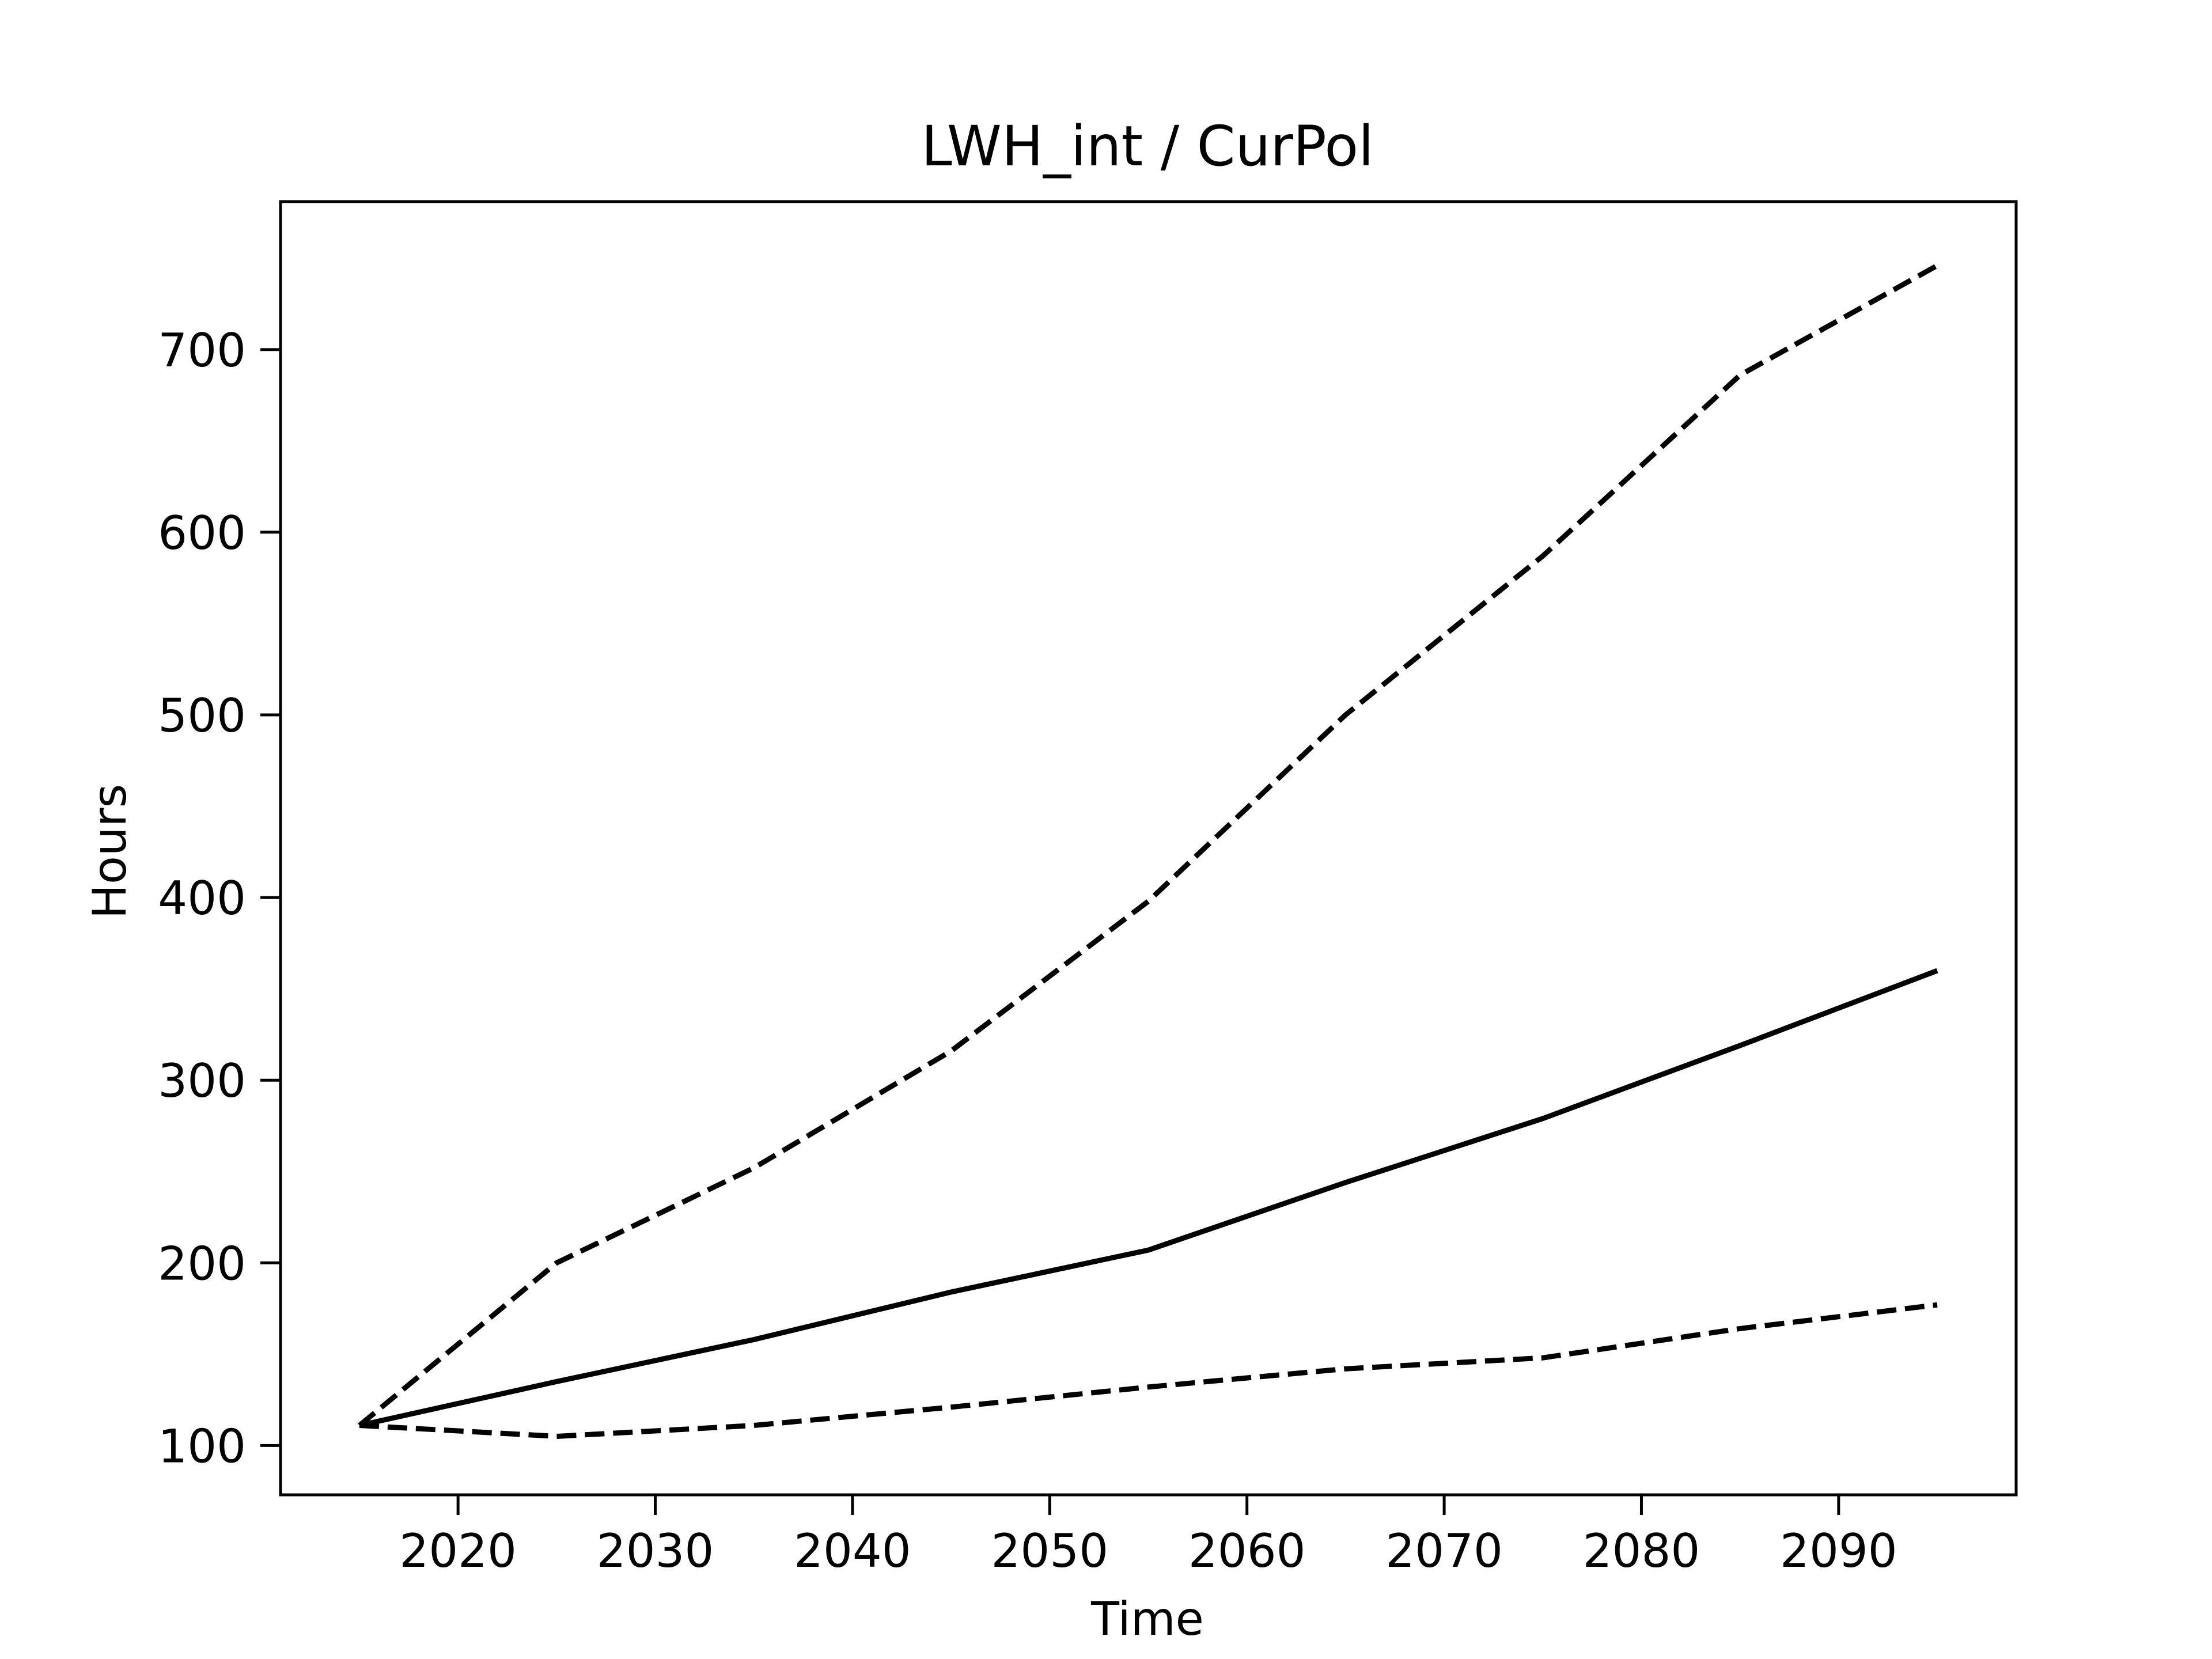 The width and height of the screenshot is (2212, 1659). I want to click on y-tick-label: 500, so click(202, 716).